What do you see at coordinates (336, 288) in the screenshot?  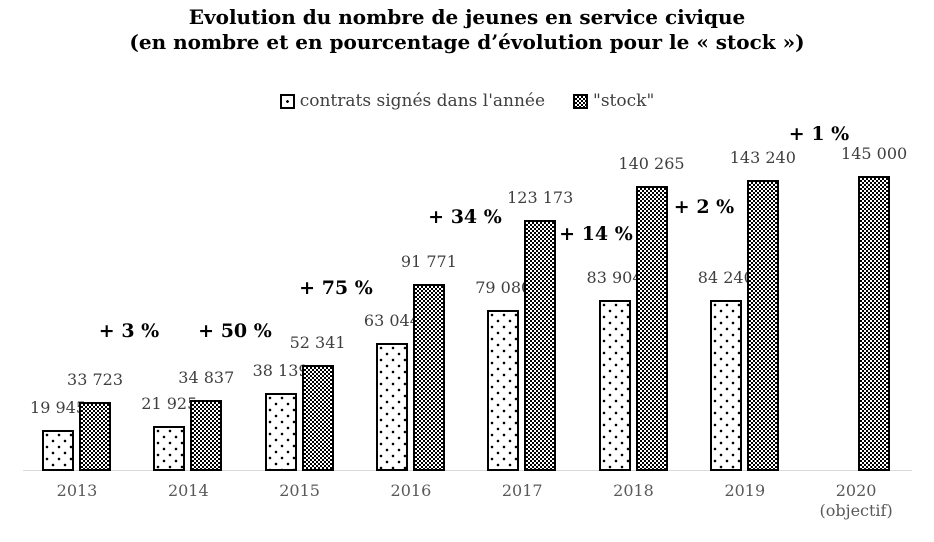 I see `percent-annotation: + 75 %` at bounding box center [336, 288].